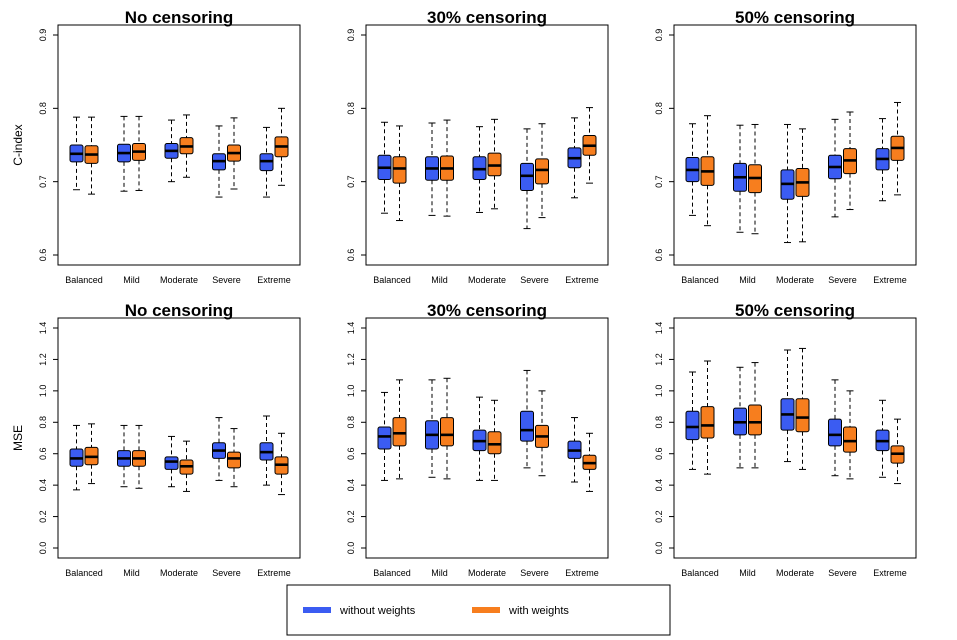  Describe the element at coordinates (18, 144) in the screenshot. I see `y-axis-label: C-index` at that location.